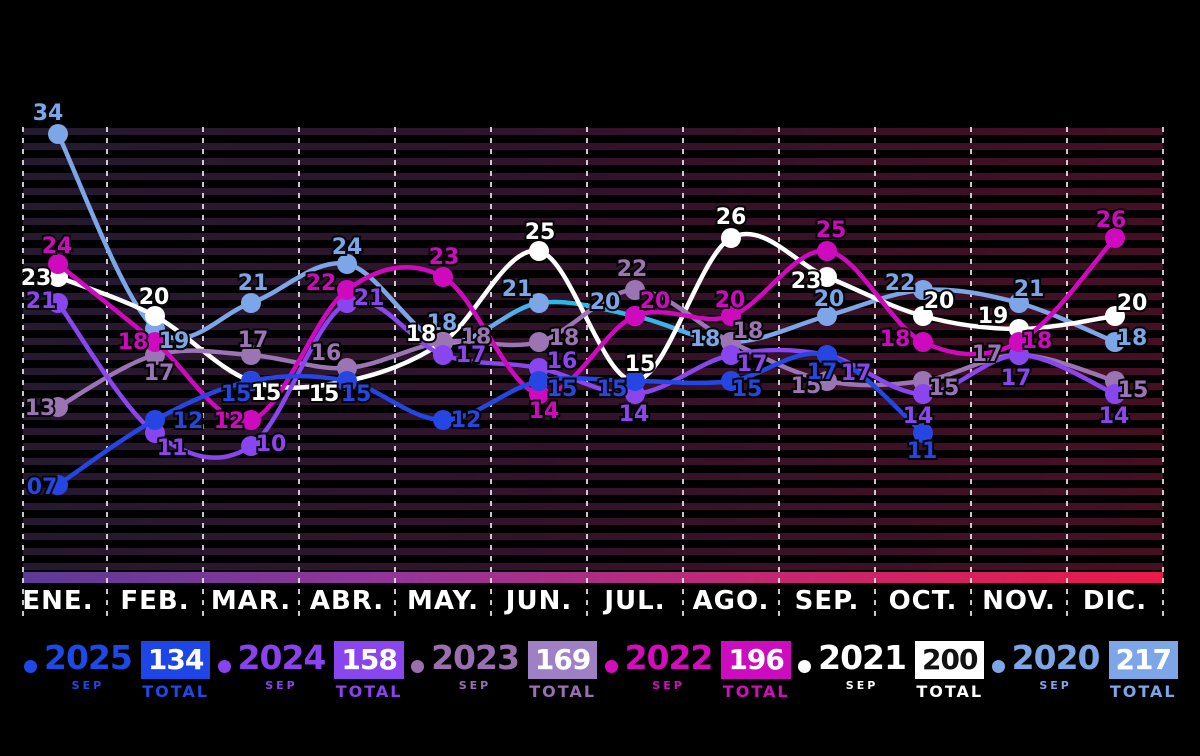 The image size is (1200, 756). What do you see at coordinates (444, 257) in the screenshot?
I see `label-2022-may: 23` at bounding box center [444, 257].